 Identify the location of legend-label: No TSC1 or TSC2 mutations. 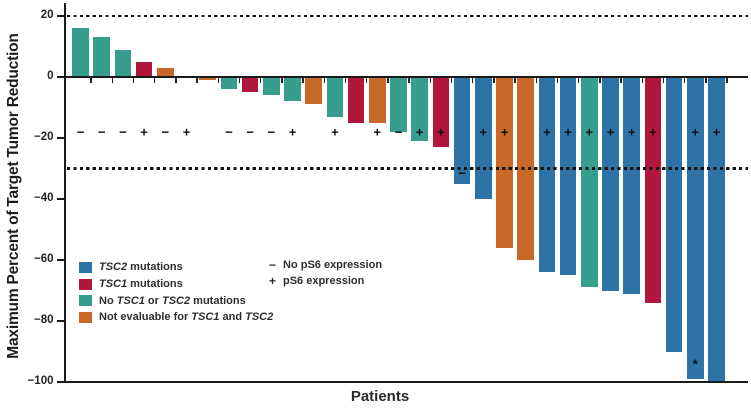
(172, 300).